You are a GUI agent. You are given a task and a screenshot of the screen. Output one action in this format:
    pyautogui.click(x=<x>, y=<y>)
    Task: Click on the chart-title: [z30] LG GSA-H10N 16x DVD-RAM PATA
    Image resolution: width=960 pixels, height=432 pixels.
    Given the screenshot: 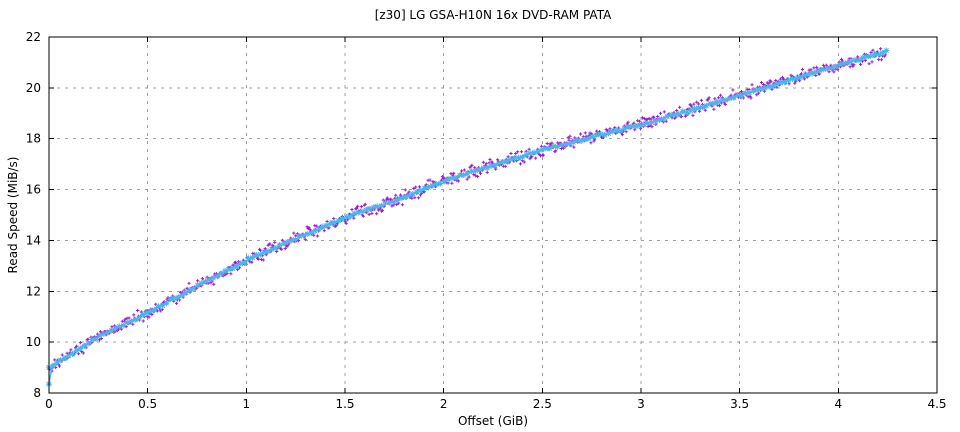 What is the action you would take?
    pyautogui.click(x=493, y=15)
    